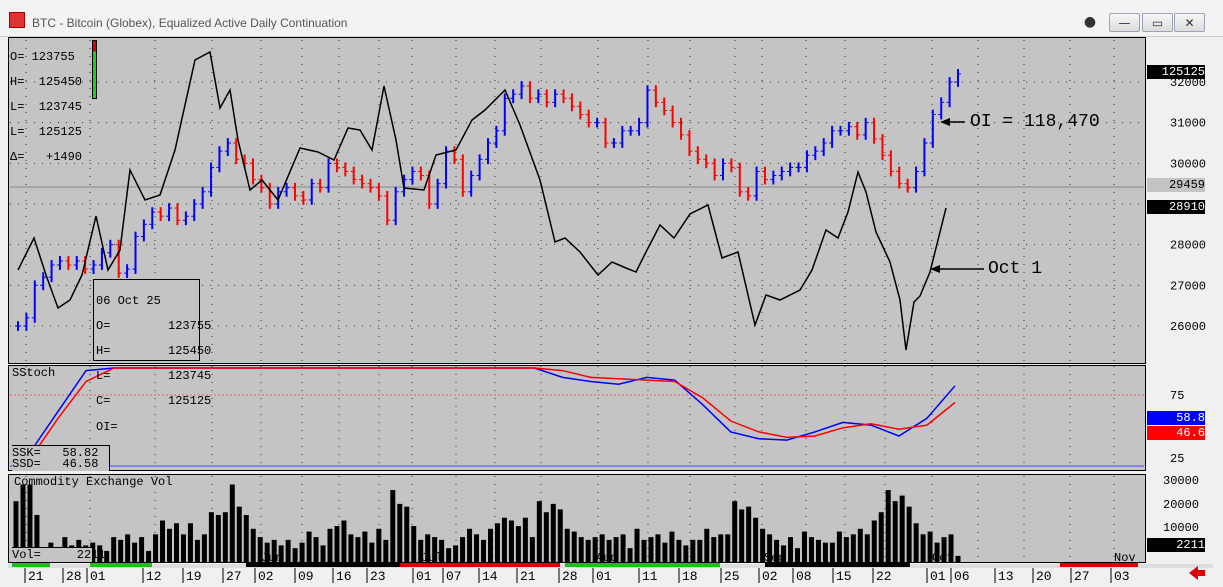 This screenshot has height=587, width=1223. What do you see at coordinates (1189, 22) in the screenshot?
I see `close-button: ✕` at bounding box center [1189, 22].